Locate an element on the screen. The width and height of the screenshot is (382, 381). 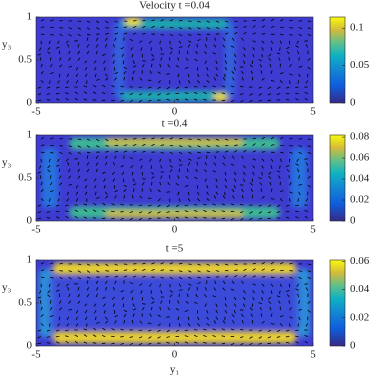
panel-title: Velocity t =0.04 is located at coordinates (174, 6).